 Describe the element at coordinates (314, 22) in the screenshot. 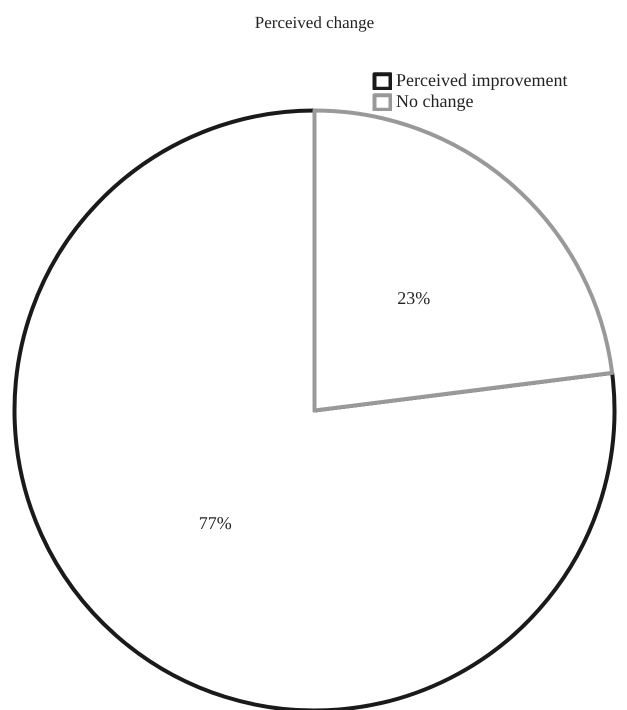

I see `chart-title: Perceived change` at that location.